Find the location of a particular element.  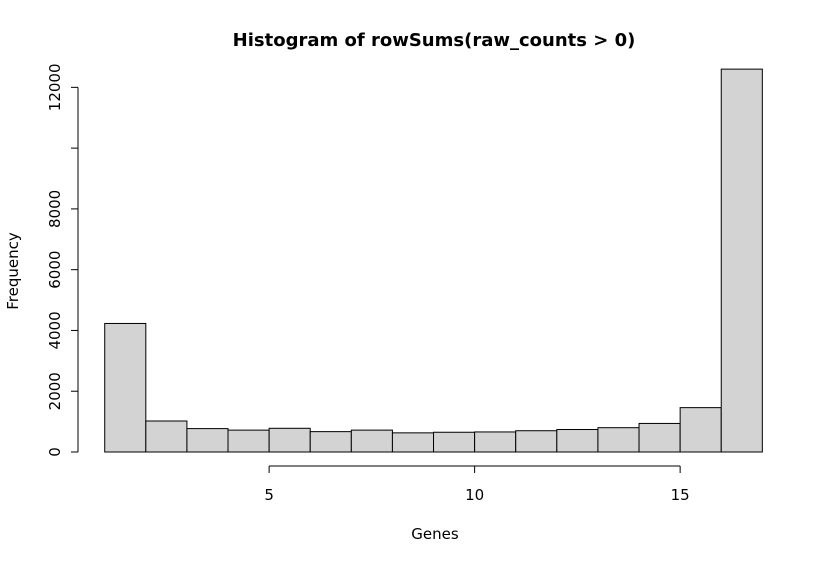

y-tick-label: 0 is located at coordinates (55, 452).